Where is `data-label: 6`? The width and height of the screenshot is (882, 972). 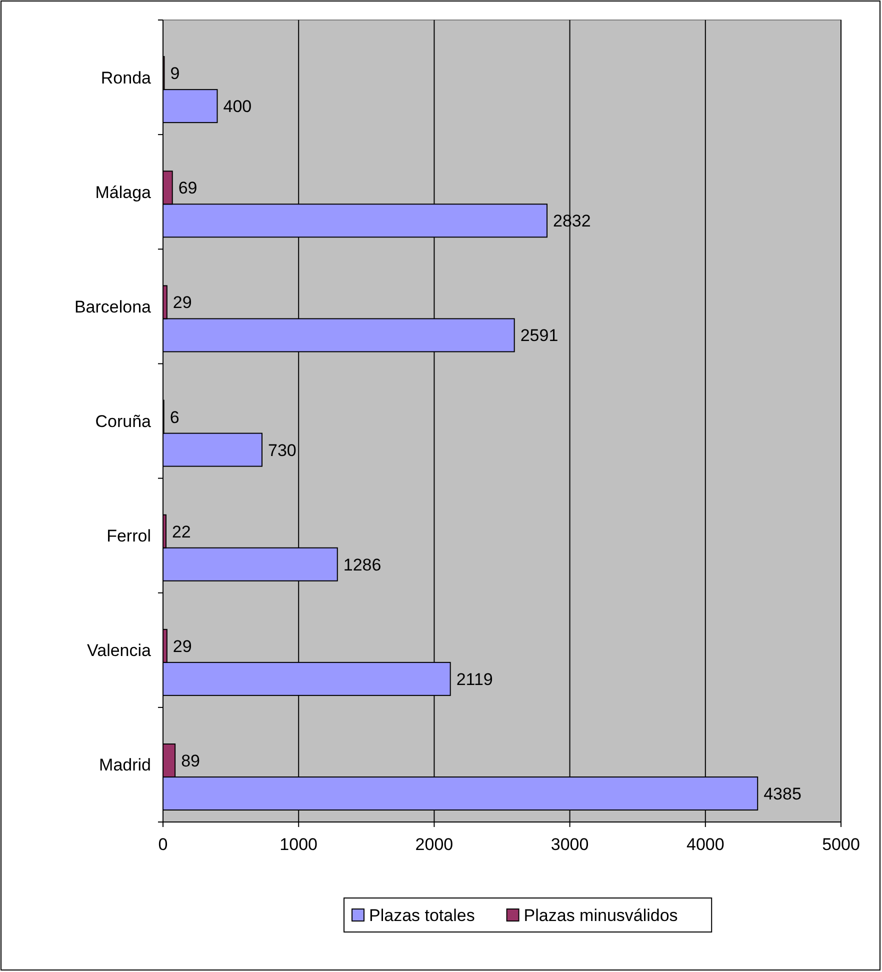 data-label: 6 is located at coordinates (175, 417).